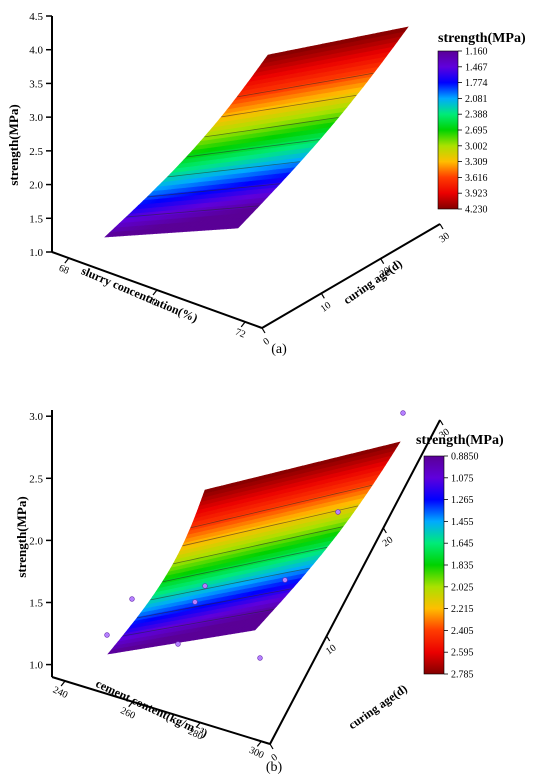 This screenshot has width=550, height=783. Describe the element at coordinates (465, 457) in the screenshot. I see `colorbar-tick-label: 0.8850` at that location.